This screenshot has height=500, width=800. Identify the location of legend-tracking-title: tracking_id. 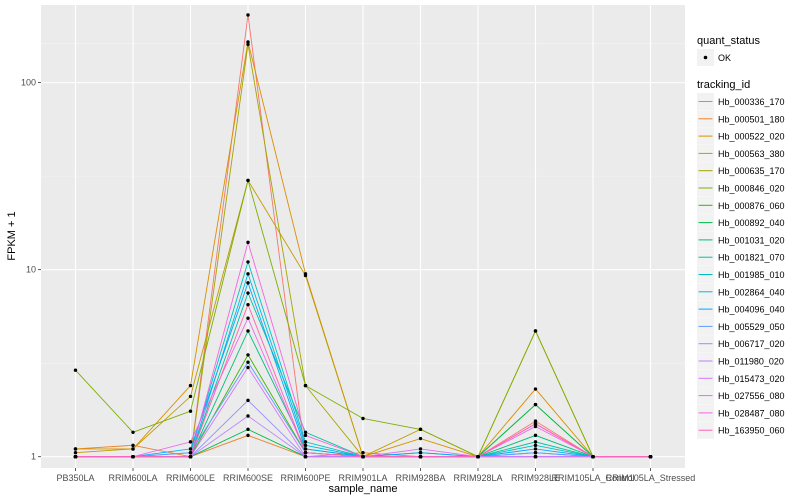
(723, 85).